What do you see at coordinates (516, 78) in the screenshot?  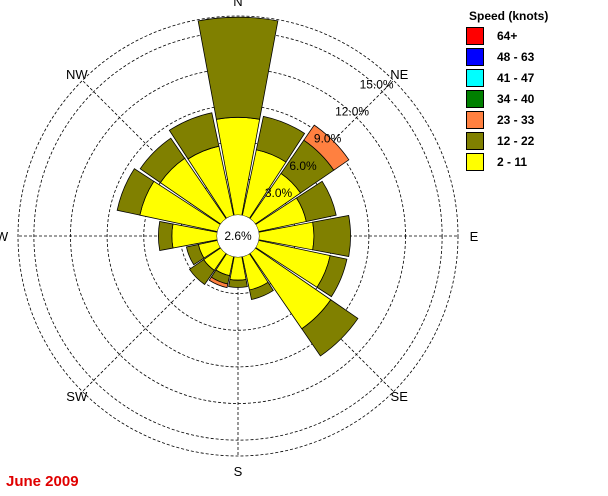 I see `legend-label-41-47: 41 - 47` at bounding box center [516, 78].